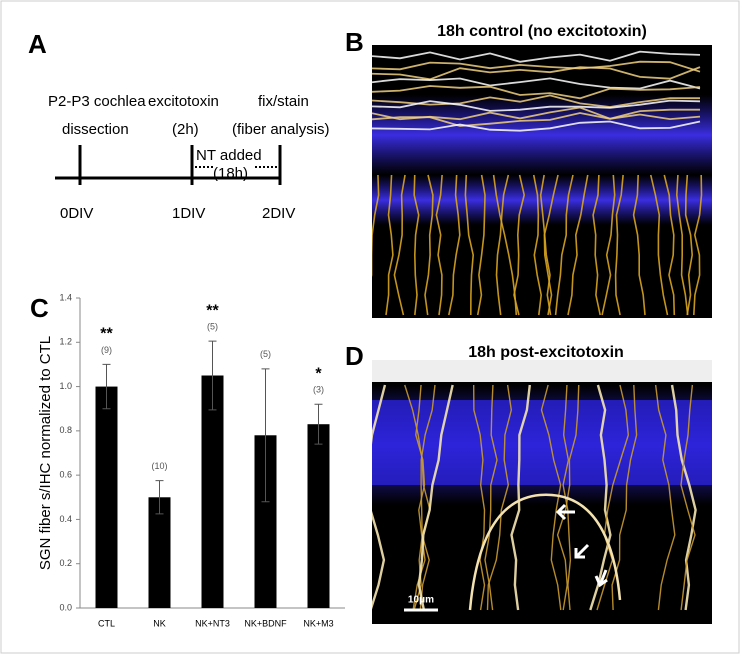 The height and width of the screenshot is (654, 740). Describe the element at coordinates (185, 129) in the screenshot. I see `event-label: (2h)` at that location.